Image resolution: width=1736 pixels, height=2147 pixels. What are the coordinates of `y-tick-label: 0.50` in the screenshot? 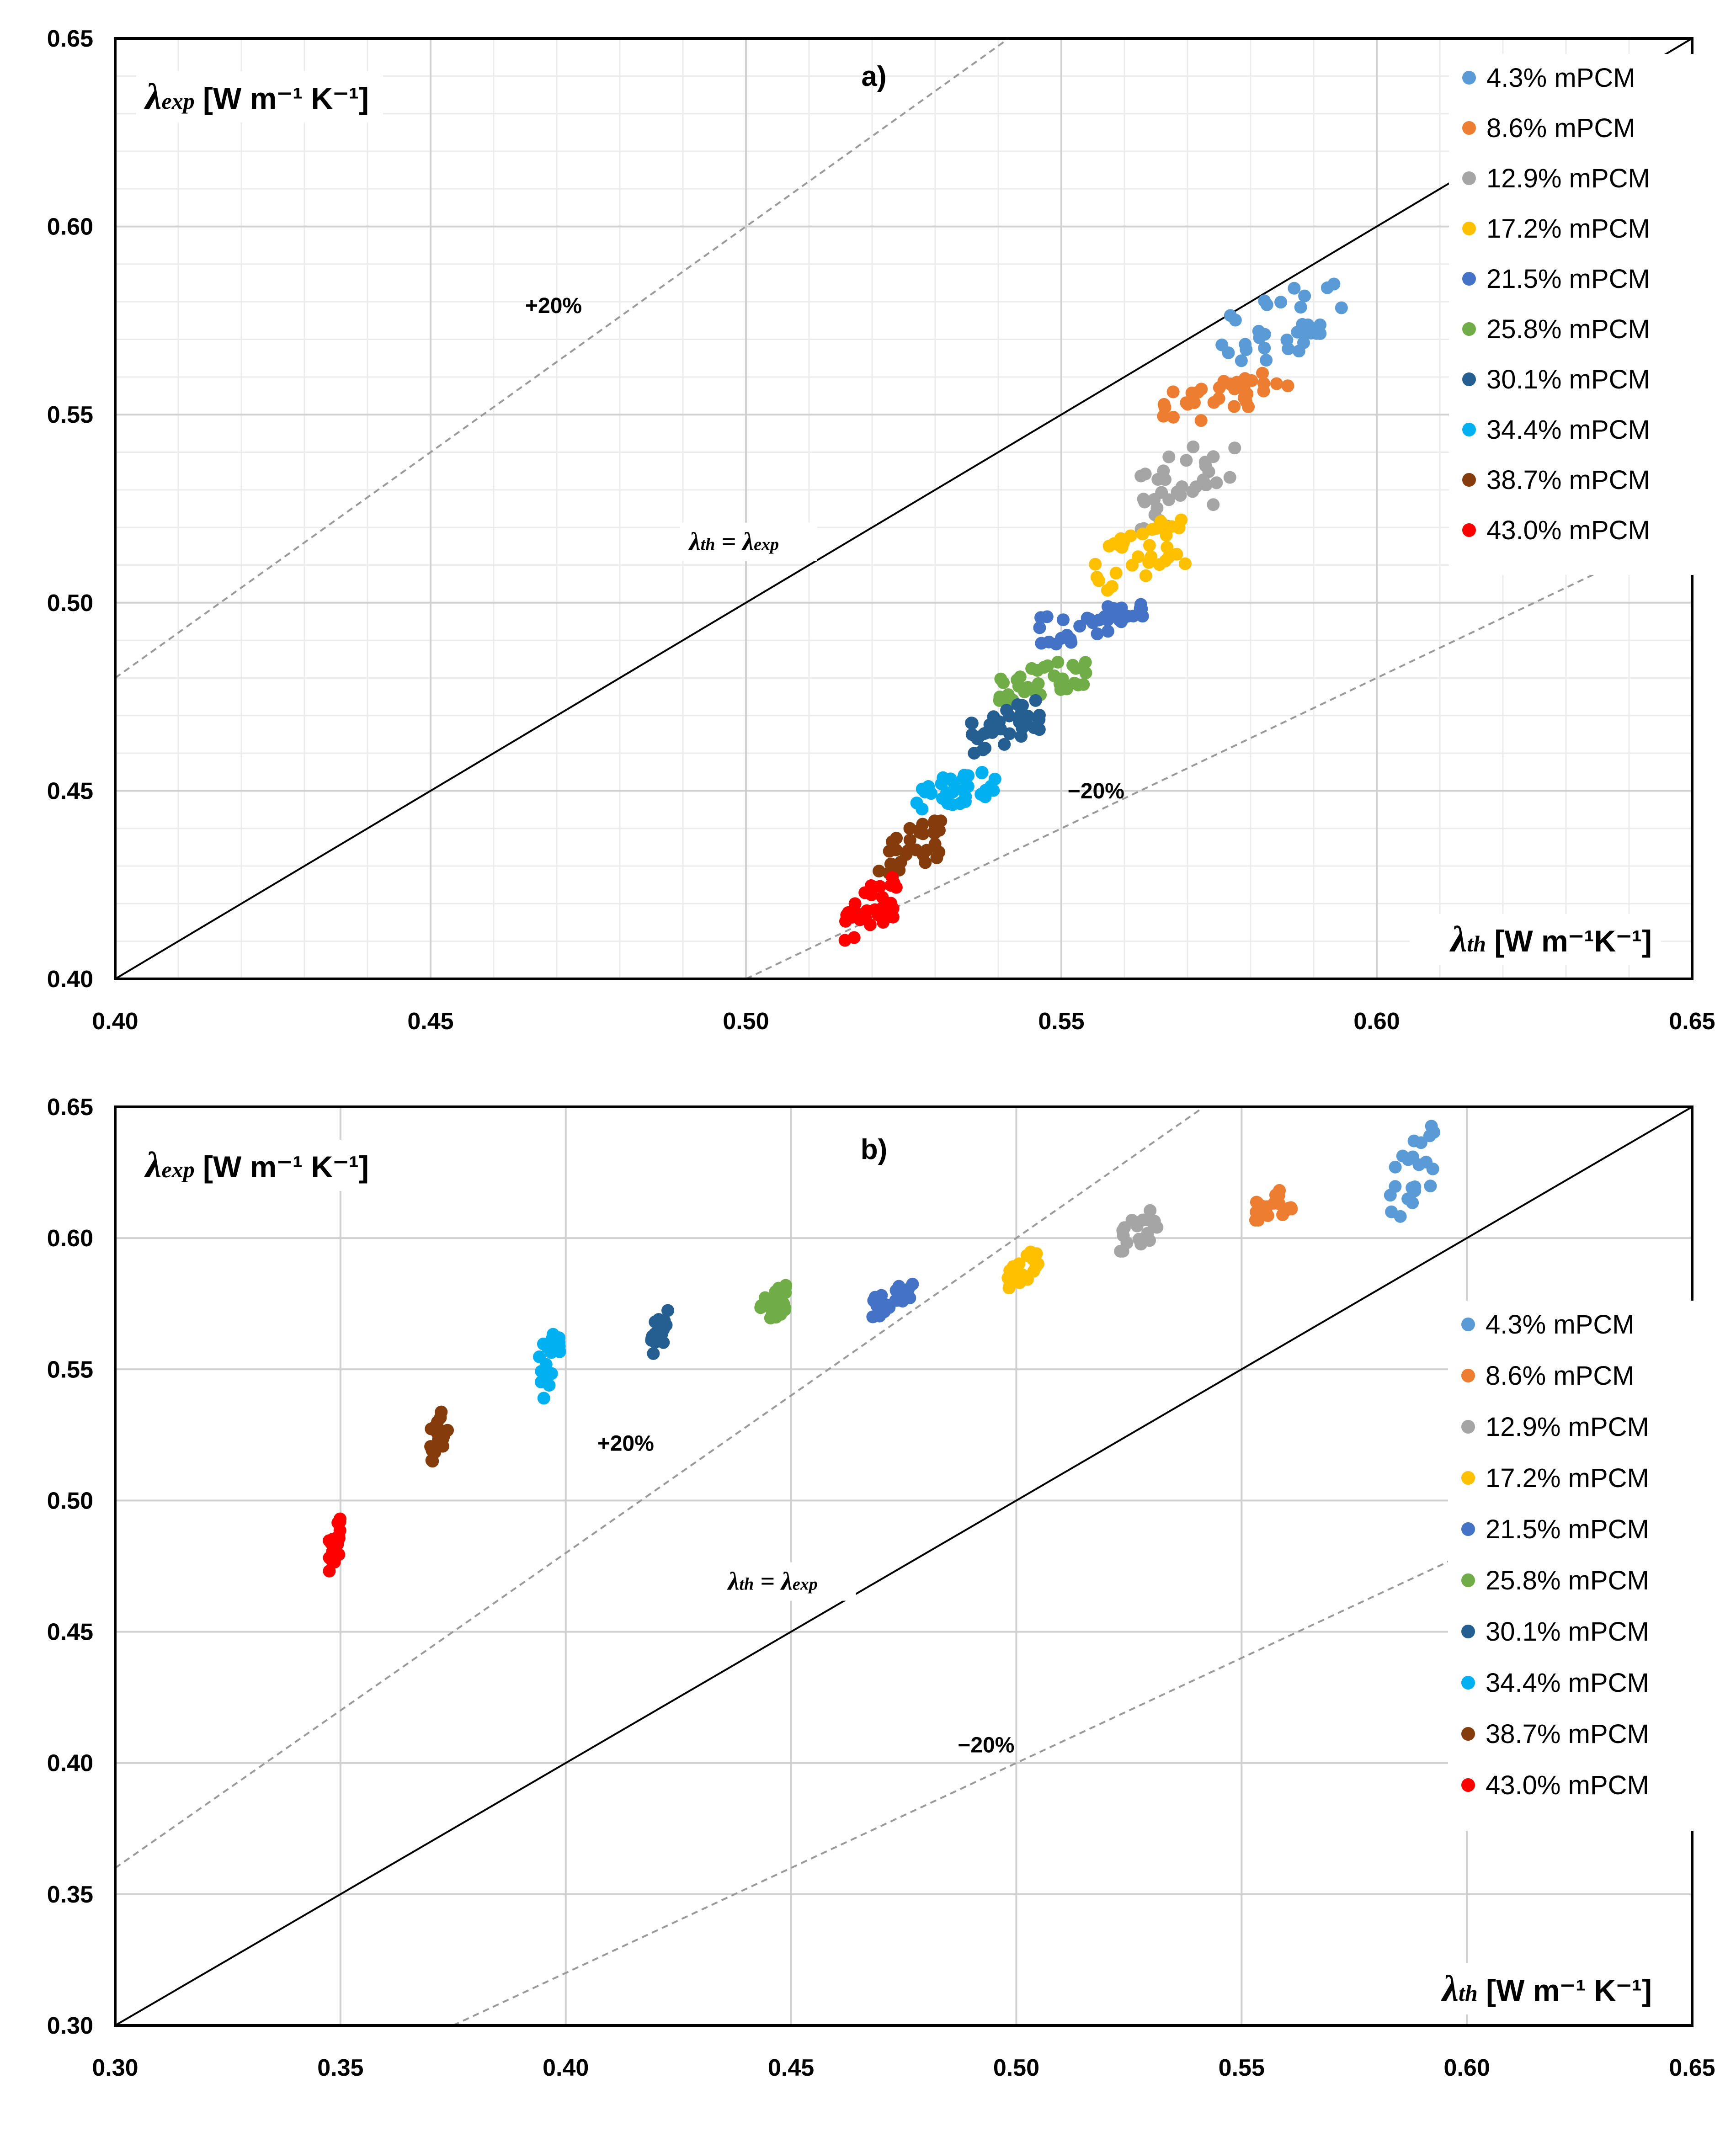 It's located at (70, 603).